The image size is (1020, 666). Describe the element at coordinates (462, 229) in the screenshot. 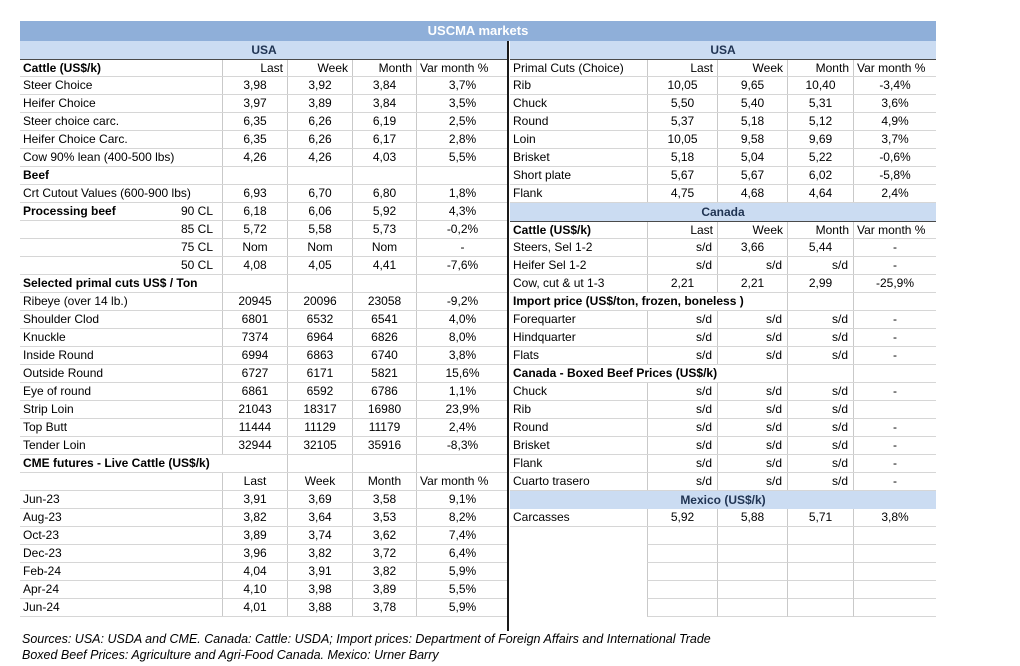

I see `cell-var: -0,2%` at that location.